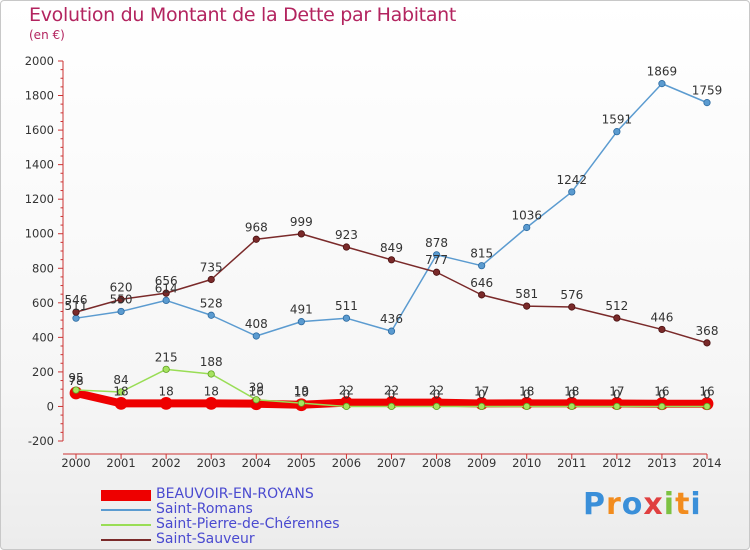 The width and height of the screenshot is (750, 550). I want to click on data-label: 581, so click(526, 294).